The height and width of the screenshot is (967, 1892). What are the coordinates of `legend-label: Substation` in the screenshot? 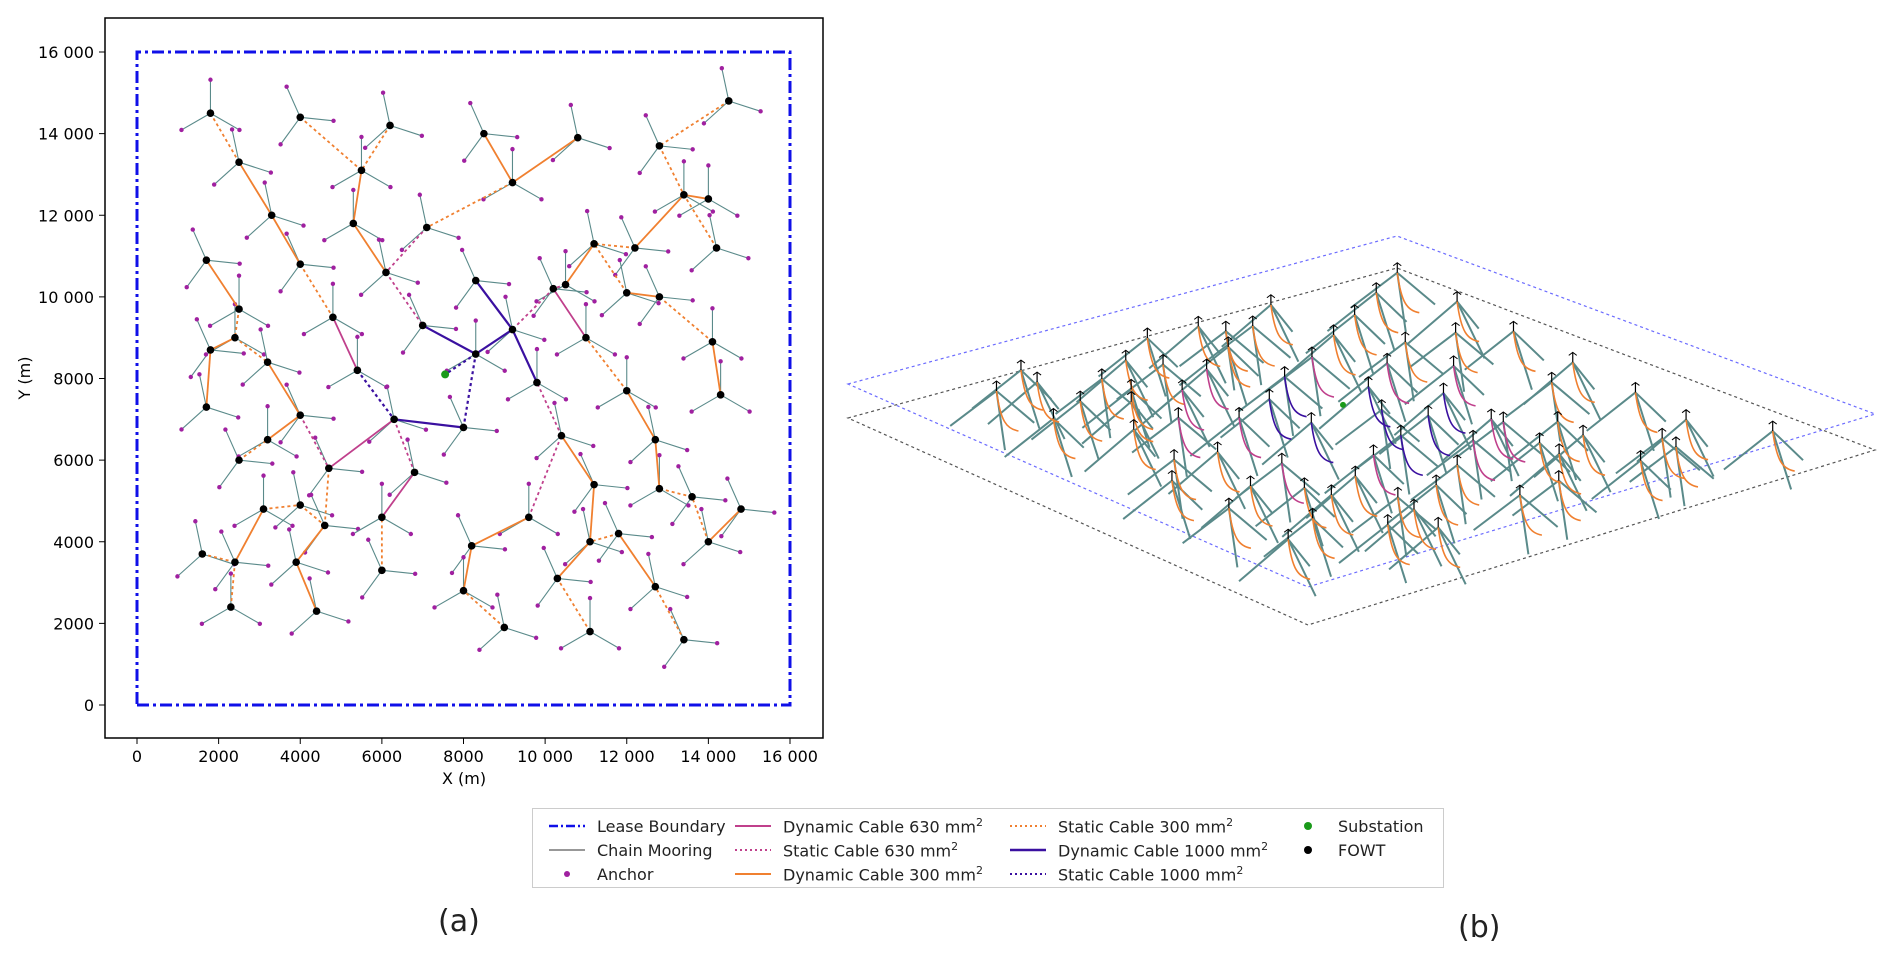 It's located at (1381, 826).